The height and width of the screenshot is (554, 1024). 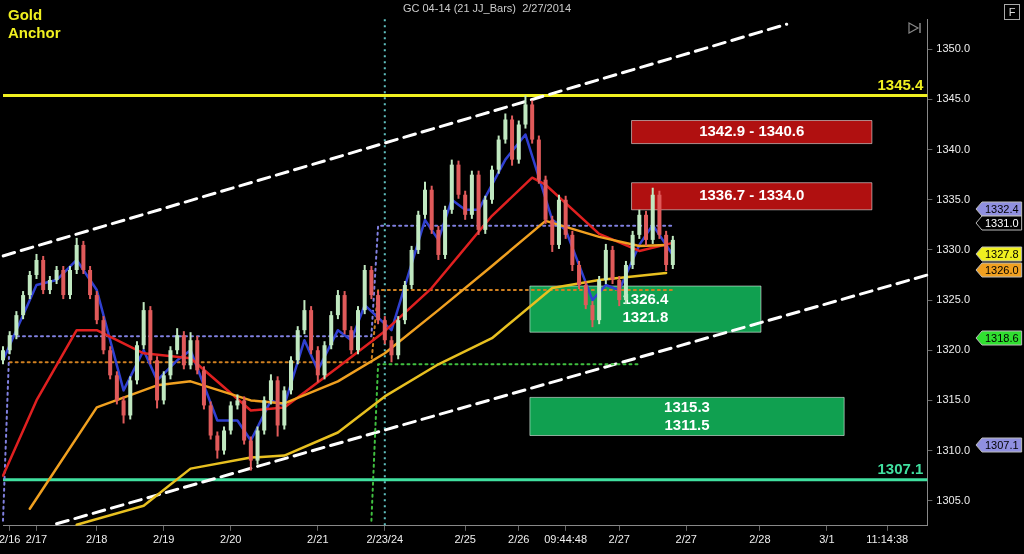 What do you see at coordinates (953, 349) in the screenshot?
I see `y-tick-label: 1320.0` at bounding box center [953, 349].